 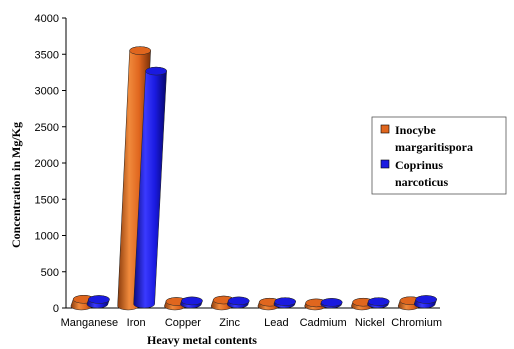 I want to click on legend-box, so click(x=439, y=155).